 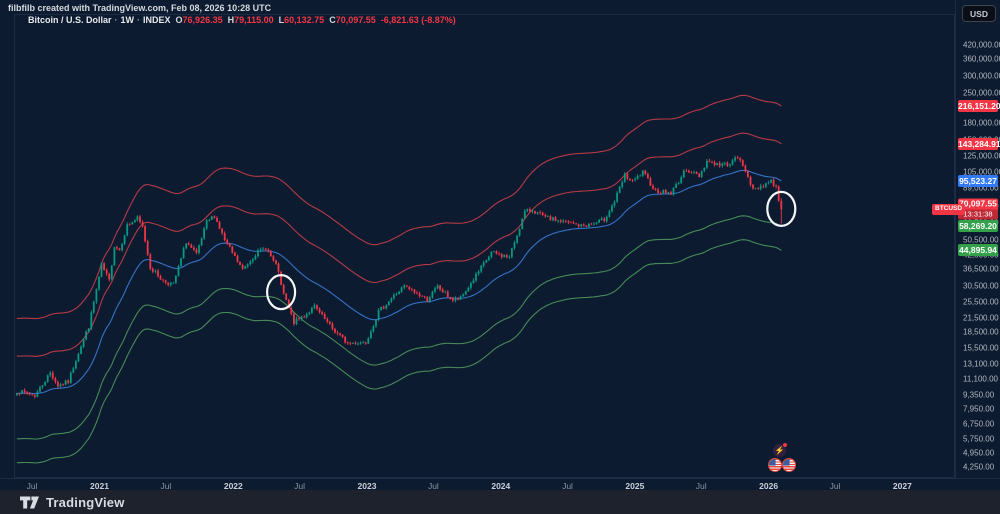 I want to click on price-tick-label: 4,950.00, so click(x=979, y=453).